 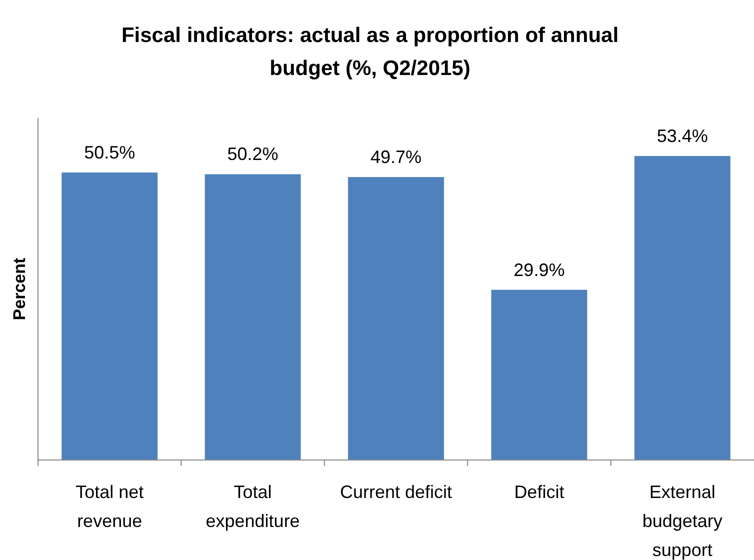 I want to click on x-tick-label: External budgetary support, so click(x=682, y=521).